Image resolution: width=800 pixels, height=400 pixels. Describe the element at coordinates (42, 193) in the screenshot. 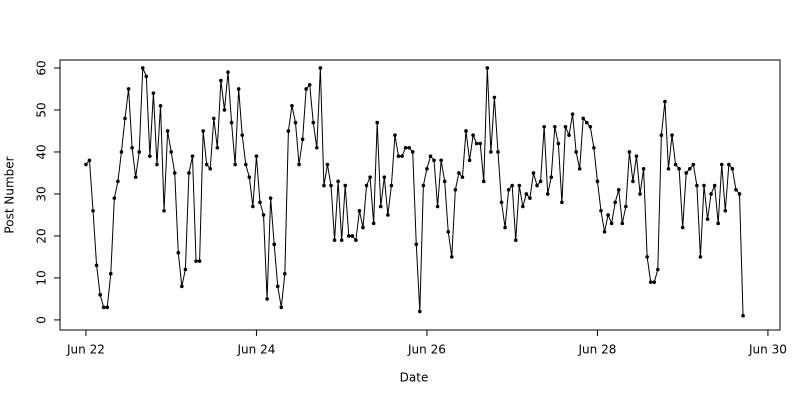

I see `y-tick-label: 30` at that location.